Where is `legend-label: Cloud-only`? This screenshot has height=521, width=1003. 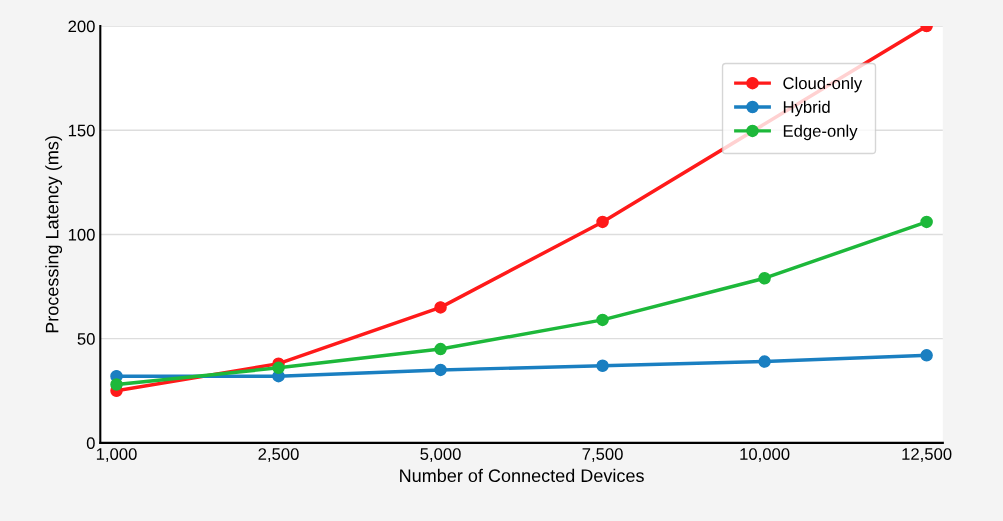 legend-label: Cloud-only is located at coordinates (823, 84).